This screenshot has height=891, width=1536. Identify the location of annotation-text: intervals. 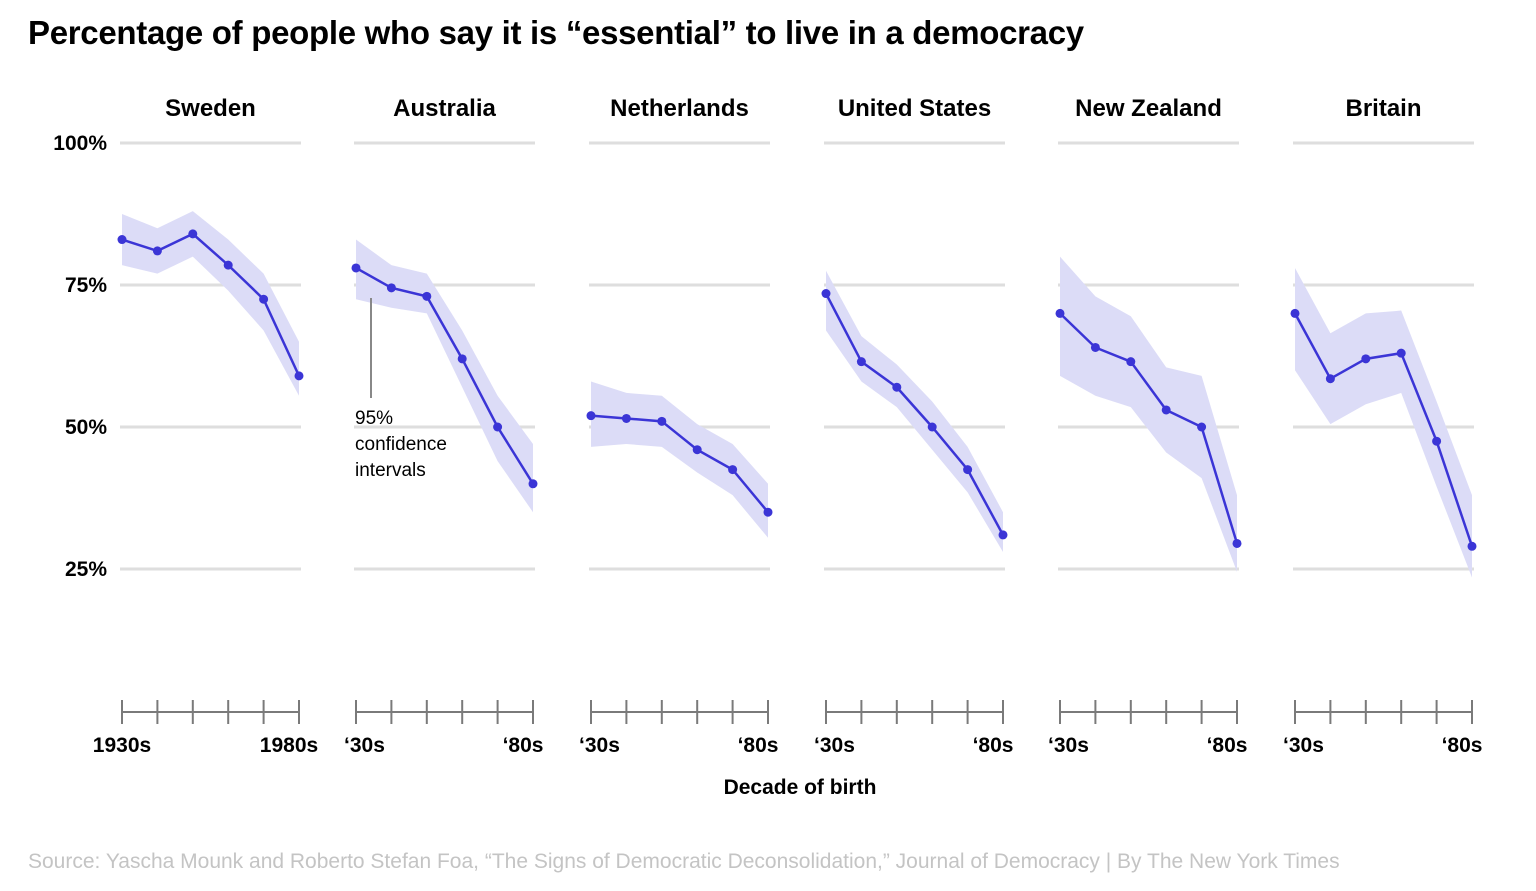
(390, 470).